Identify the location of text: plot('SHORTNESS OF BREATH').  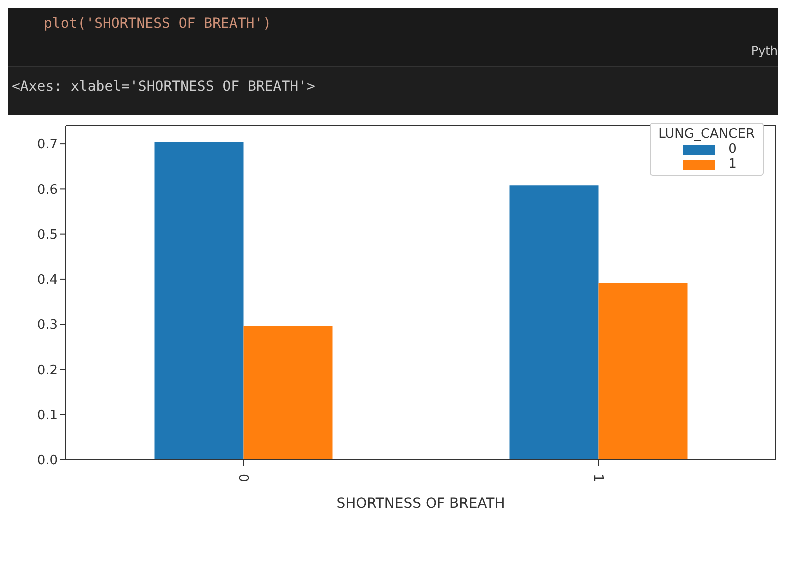
(158, 24).